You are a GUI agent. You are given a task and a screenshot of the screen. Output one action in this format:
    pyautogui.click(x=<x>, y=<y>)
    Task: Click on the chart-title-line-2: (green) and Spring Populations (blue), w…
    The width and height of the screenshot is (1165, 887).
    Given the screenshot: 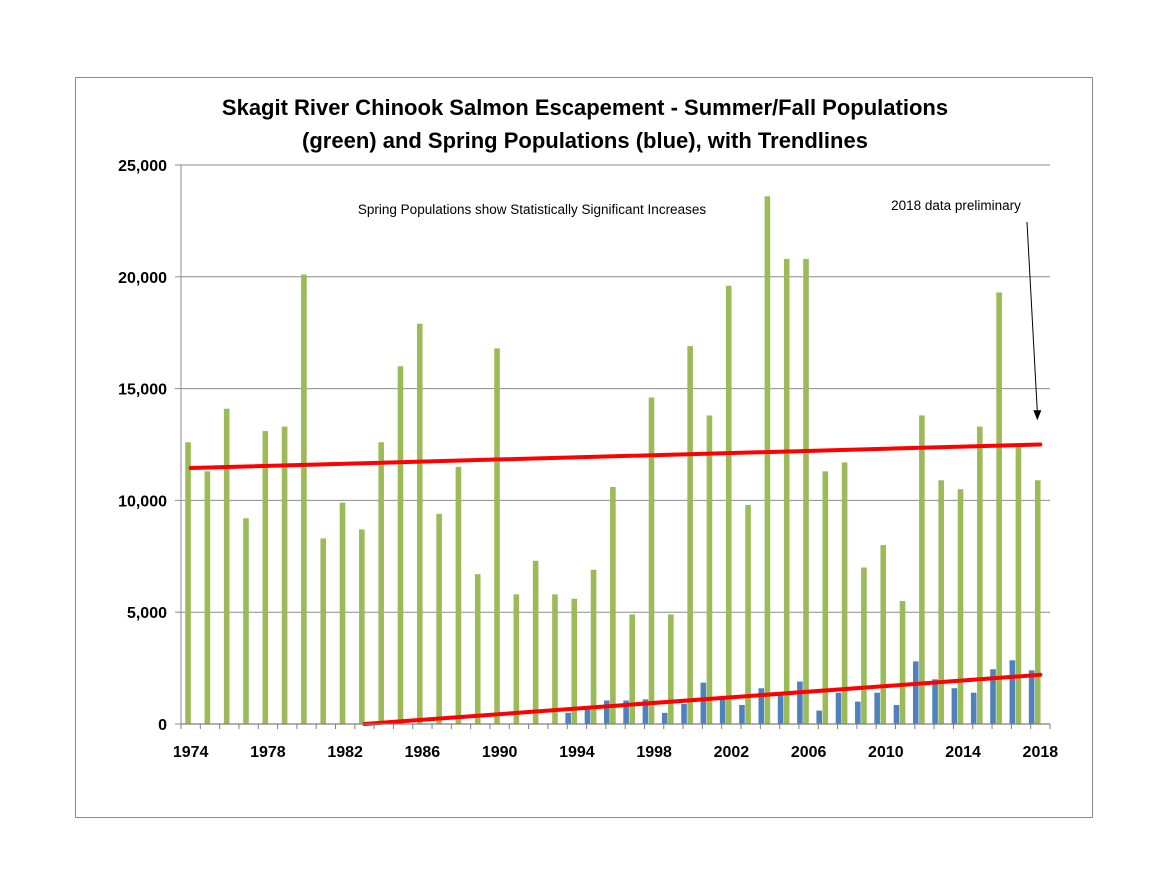 What is the action you would take?
    pyautogui.click(x=585, y=140)
    